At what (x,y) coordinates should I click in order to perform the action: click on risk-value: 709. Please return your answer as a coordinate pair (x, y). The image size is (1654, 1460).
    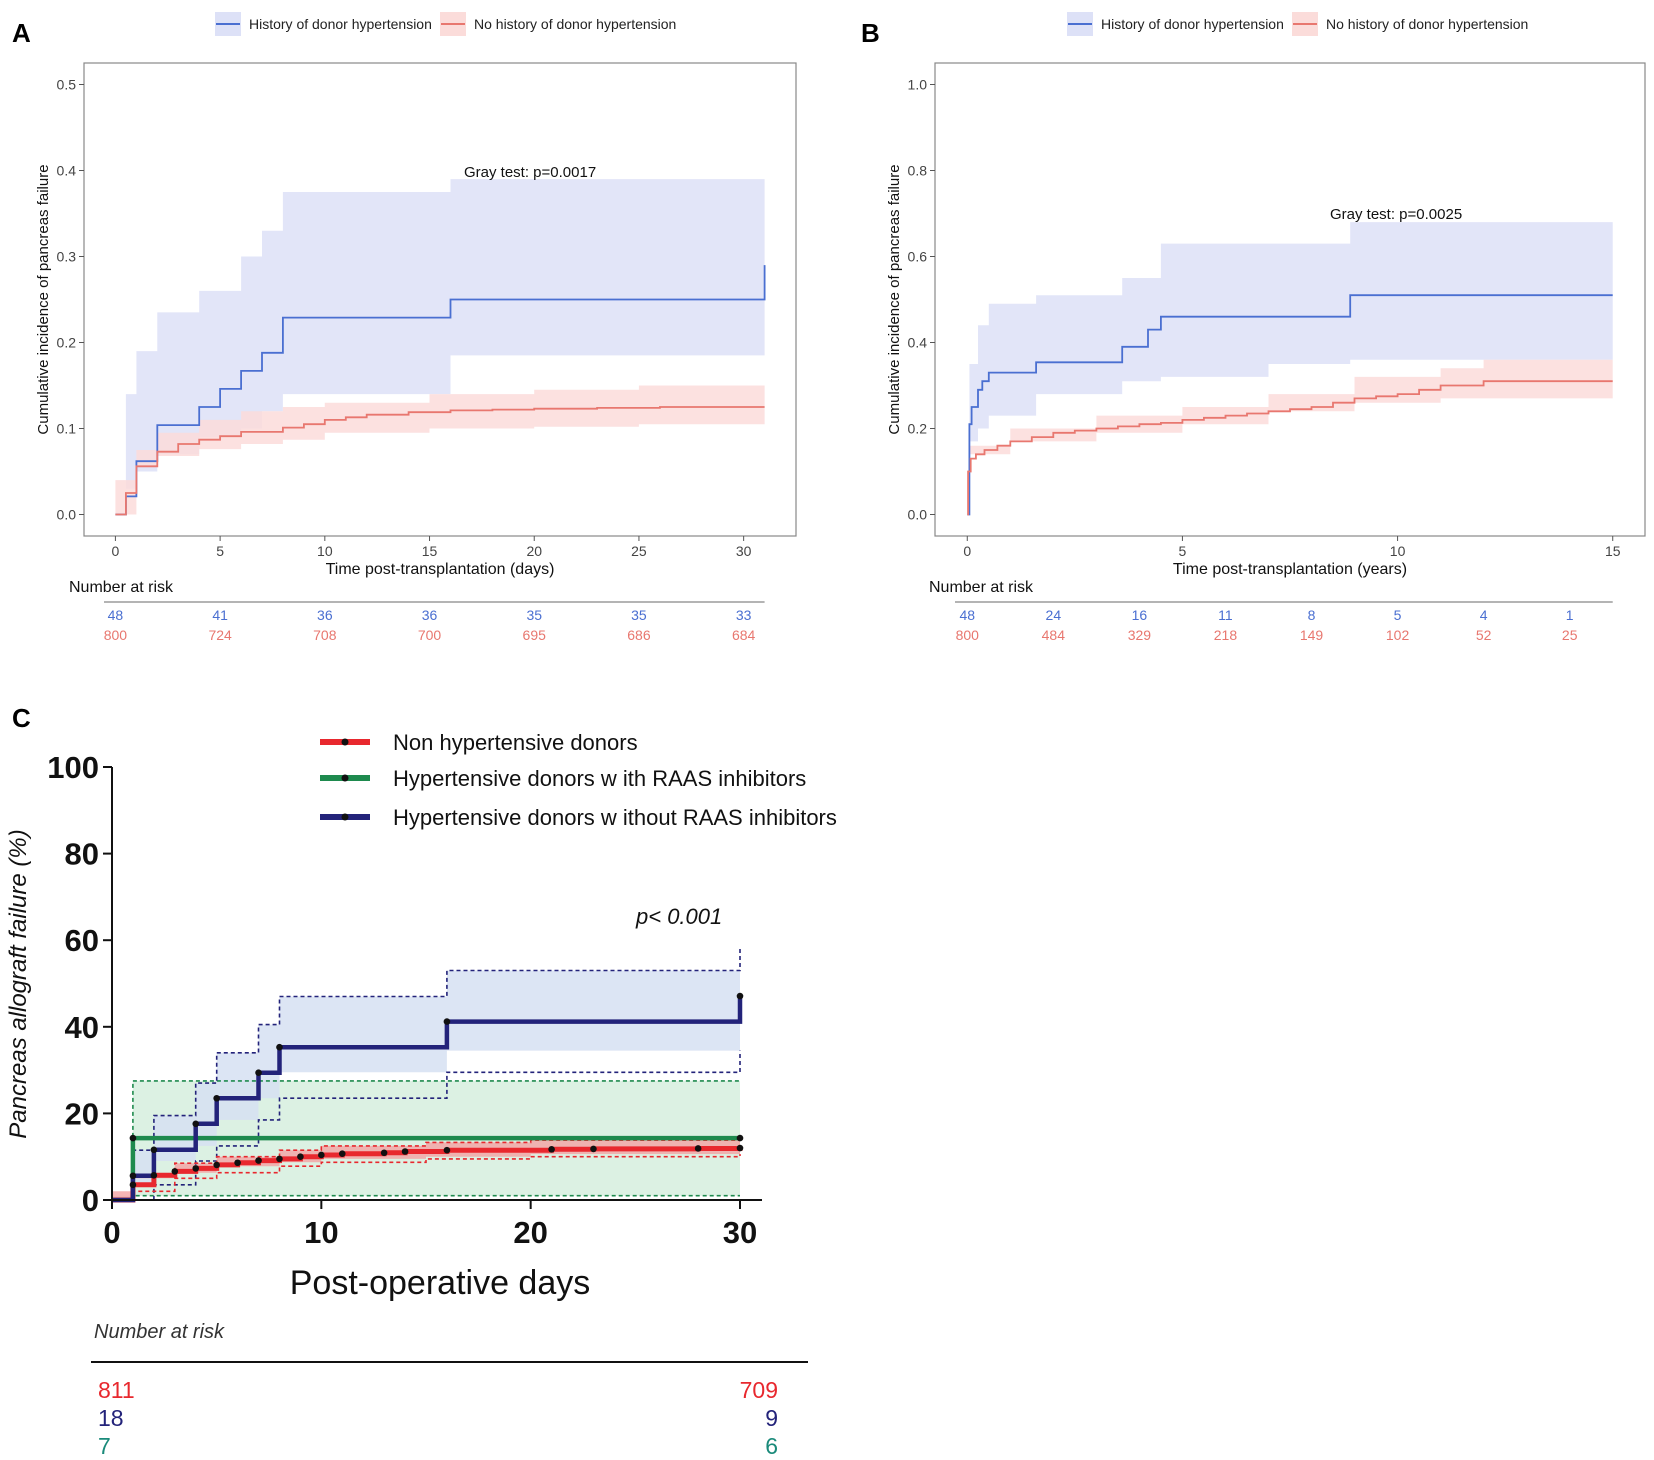
    Looking at the image, I should click on (759, 1390).